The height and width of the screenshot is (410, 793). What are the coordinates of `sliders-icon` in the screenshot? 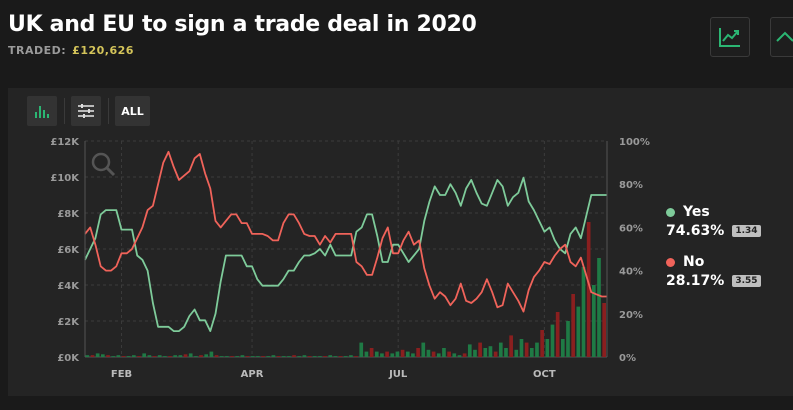 It's located at (86, 111).